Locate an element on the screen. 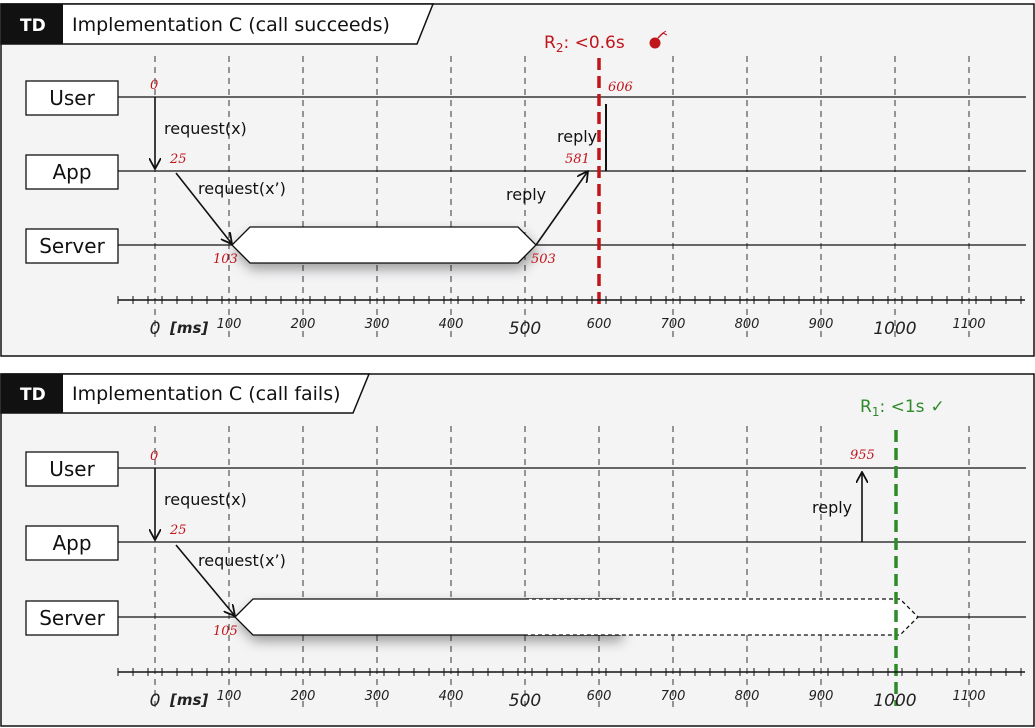 The height and width of the screenshot is (728, 1035). requirement-r2: R2: <0.6s is located at coordinates (584, 44).